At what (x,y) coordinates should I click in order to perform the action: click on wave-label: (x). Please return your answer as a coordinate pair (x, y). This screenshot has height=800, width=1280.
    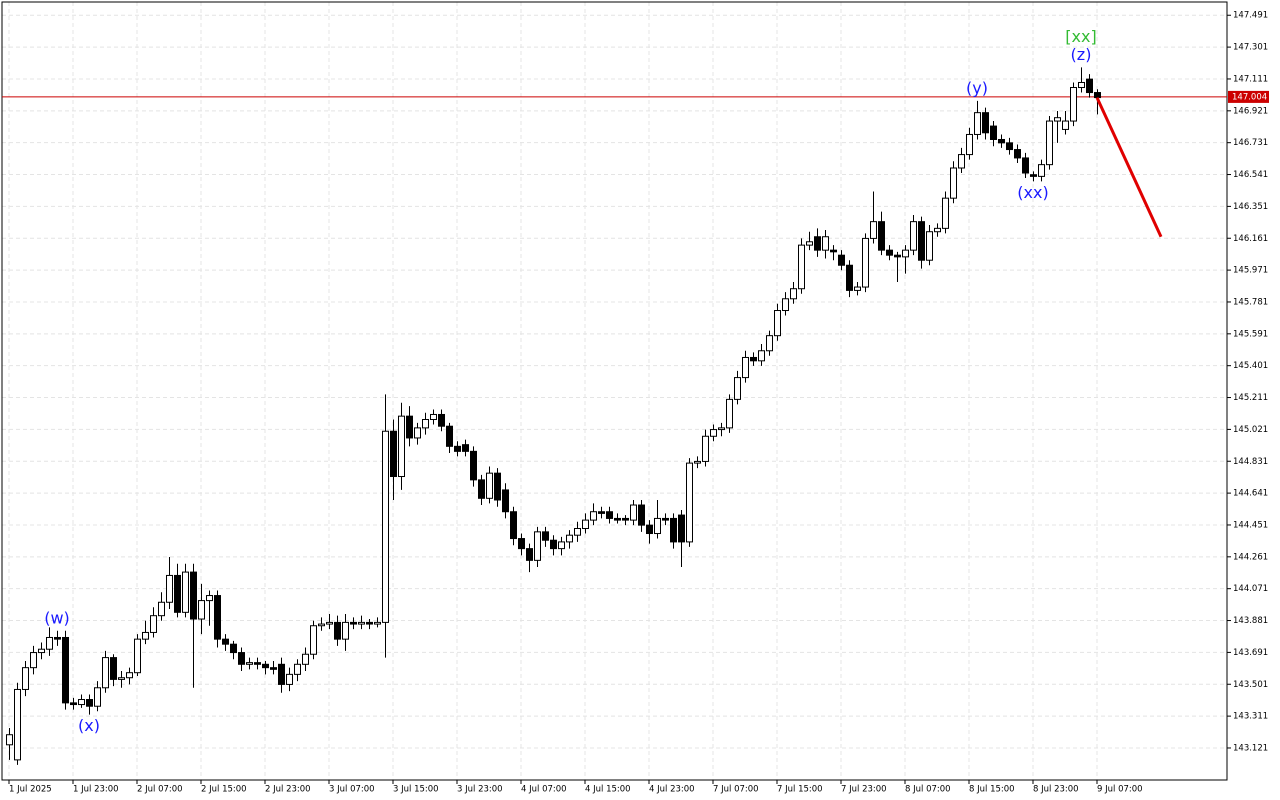
    Looking at the image, I should click on (89, 725).